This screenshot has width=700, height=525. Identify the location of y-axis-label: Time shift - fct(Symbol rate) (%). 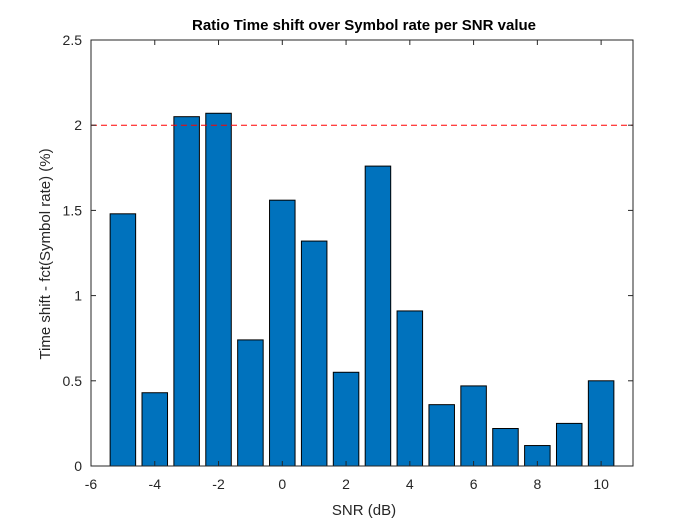
(45, 253).